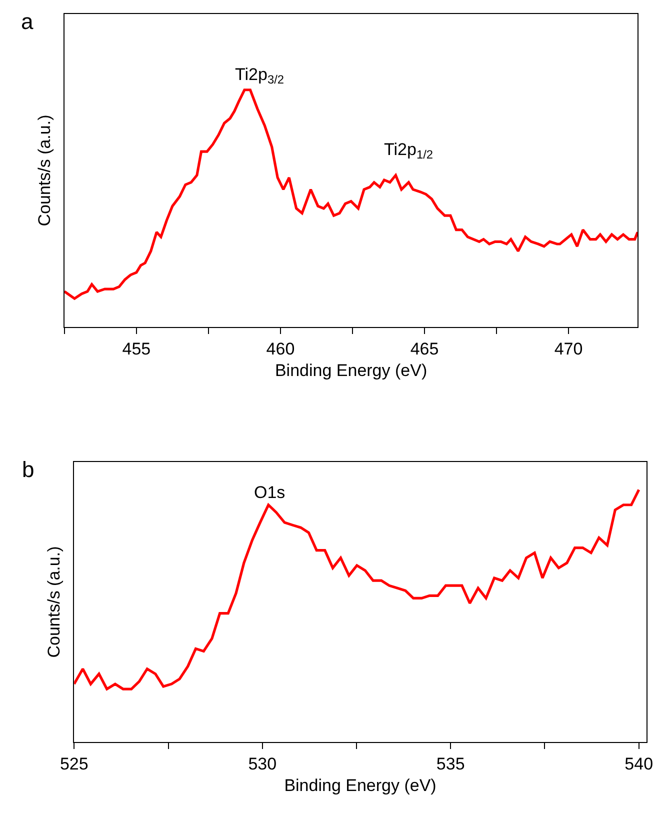  Describe the element at coordinates (409, 151) in the screenshot. I see `annotation: Ti2p$_{1/2}$` at that location.